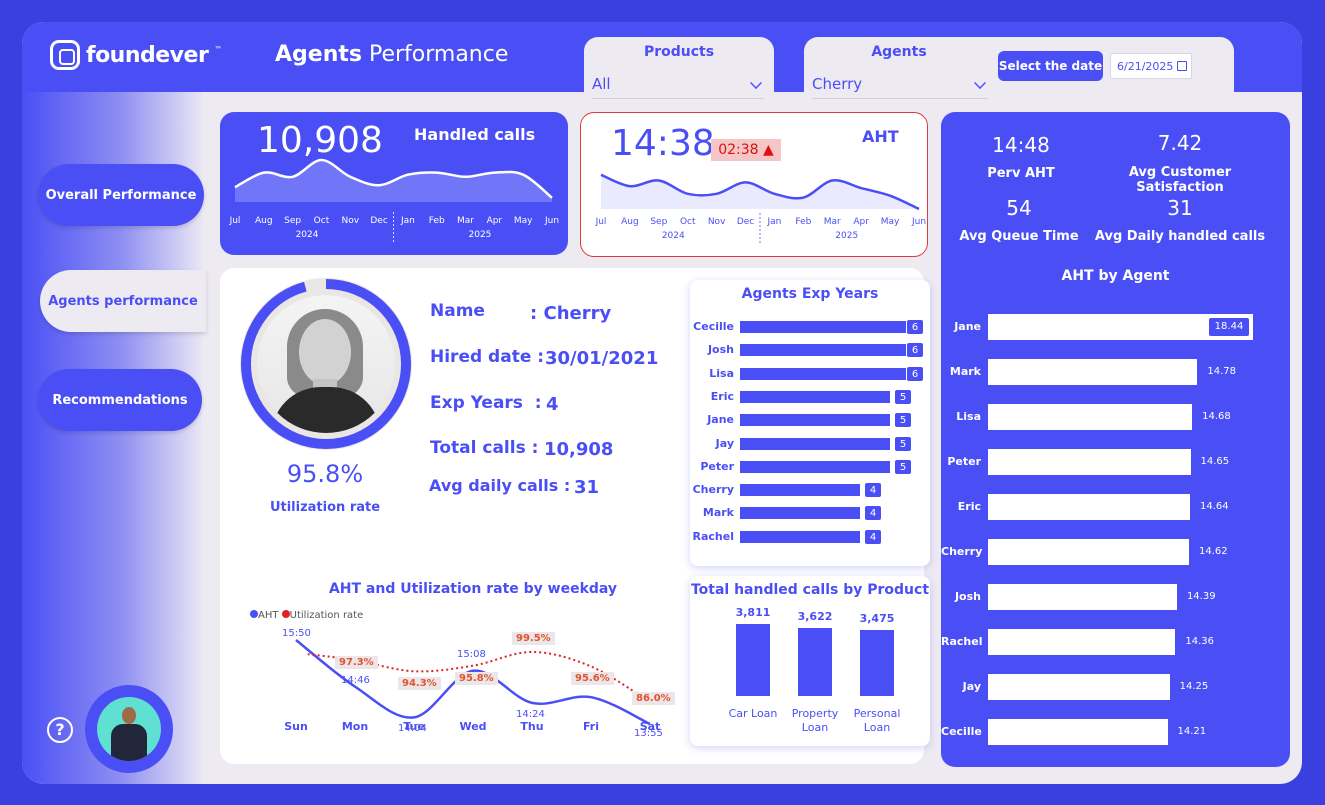 The image size is (1325, 805). Describe the element at coordinates (129, 729) in the screenshot. I see `user-avatar` at that location.